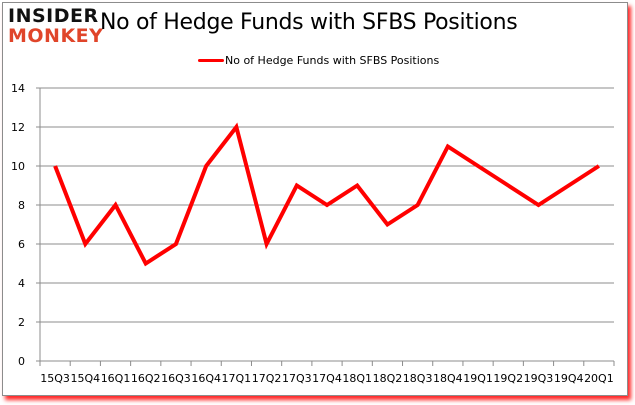 This screenshot has height=405, width=635. Describe the element at coordinates (53, 16) in the screenshot. I see `logo-line-1: INSIDER` at that location.